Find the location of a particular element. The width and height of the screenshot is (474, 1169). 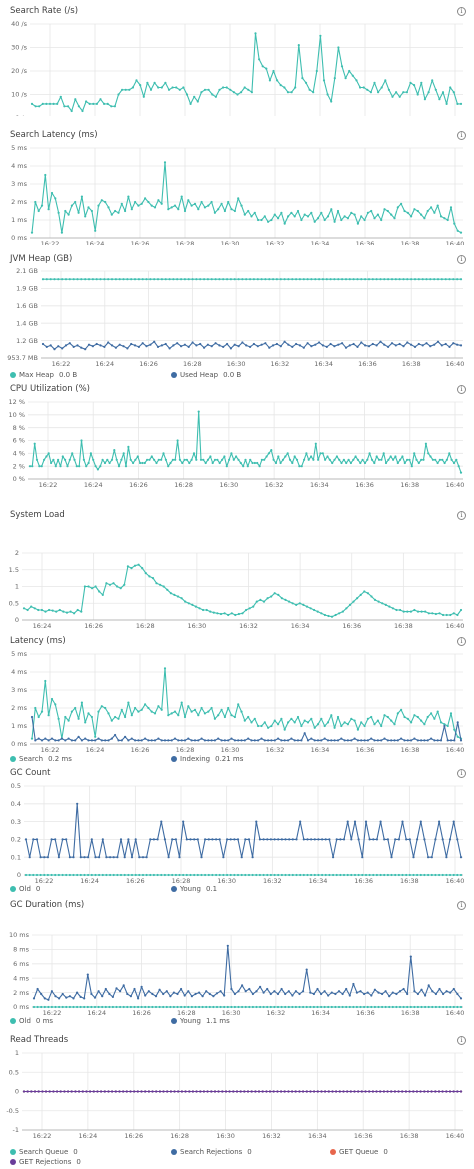

legend-item-old: Old 0 ms is located at coordinates (31, 1021).